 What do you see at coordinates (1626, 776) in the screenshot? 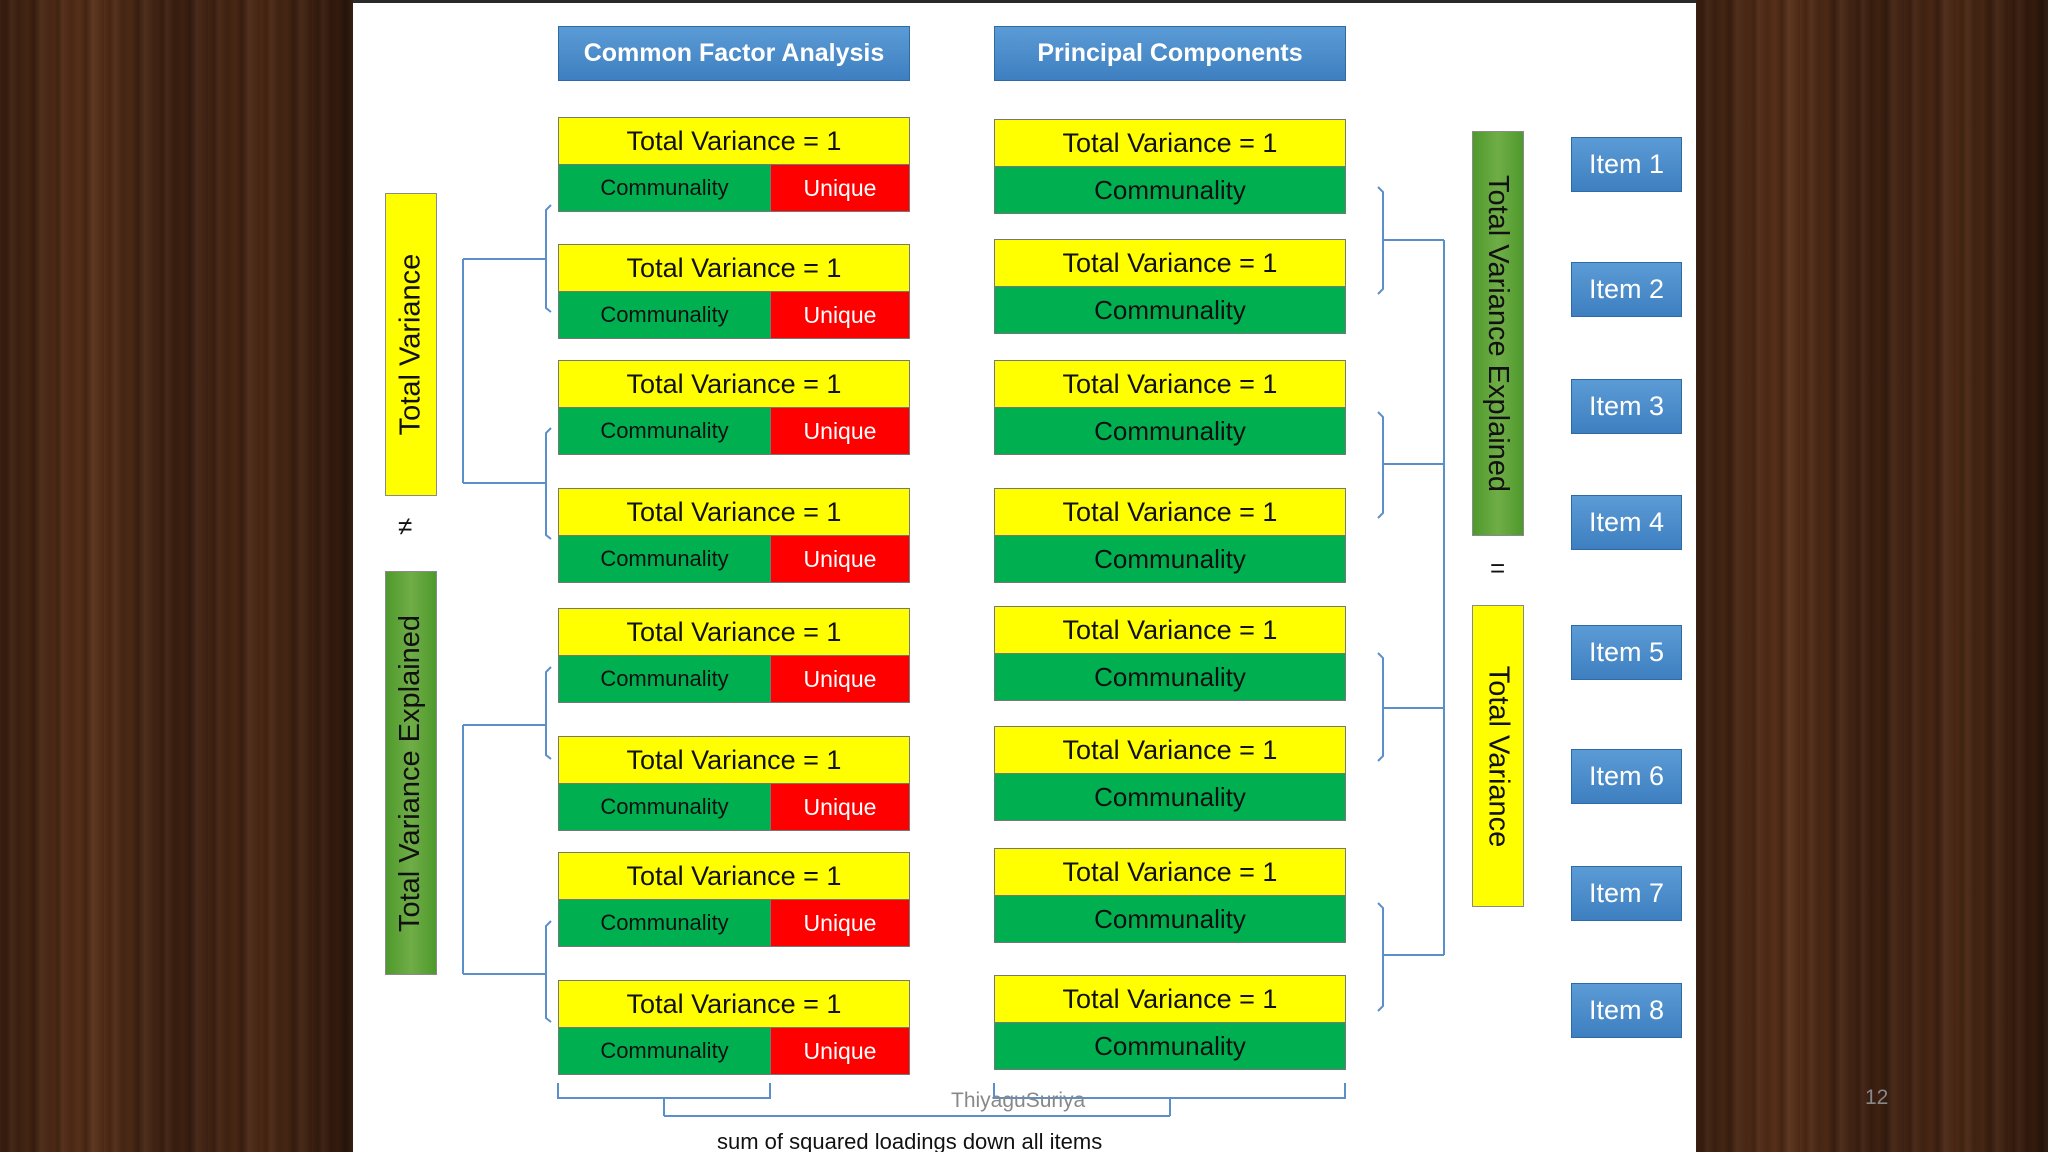
I see `item-box: Item 6` at bounding box center [1626, 776].